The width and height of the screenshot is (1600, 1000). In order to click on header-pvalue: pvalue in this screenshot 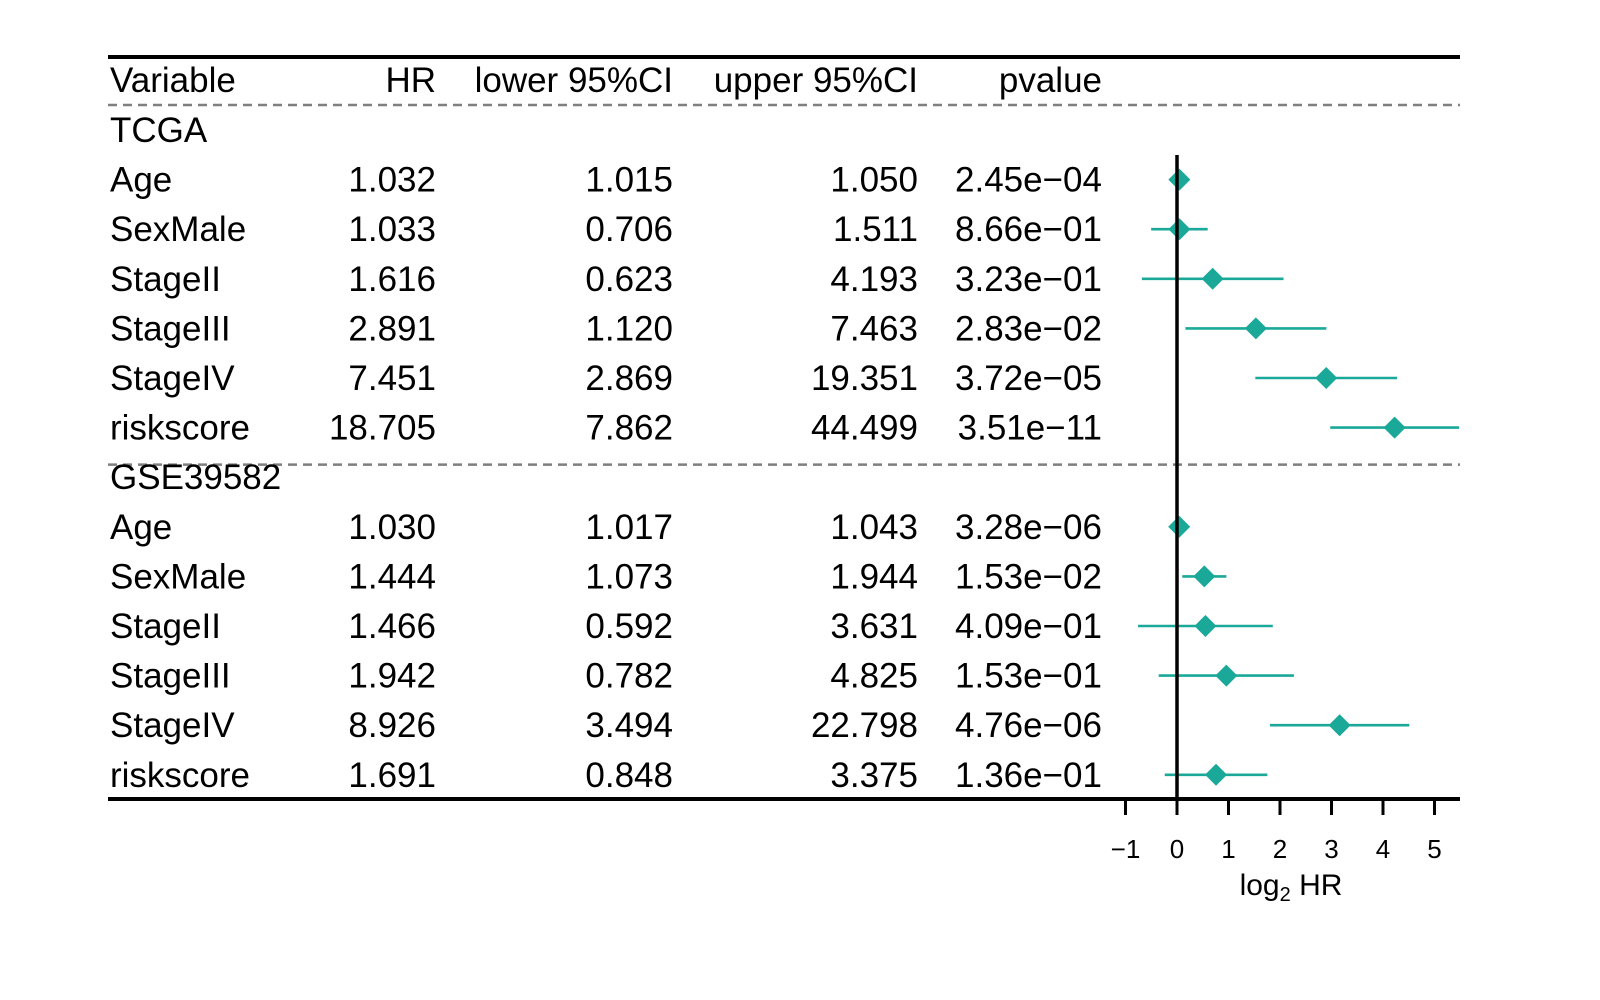, I will do `click(1050, 80)`.